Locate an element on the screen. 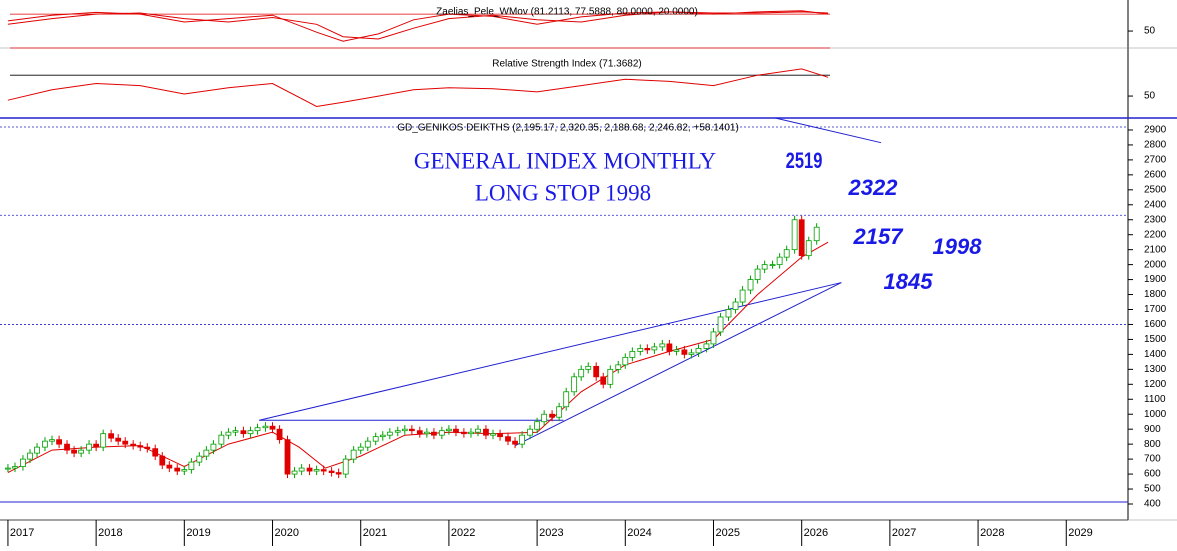 This screenshot has height=551, width=1177. annotation: LONG STOP 1998 is located at coordinates (563, 192).